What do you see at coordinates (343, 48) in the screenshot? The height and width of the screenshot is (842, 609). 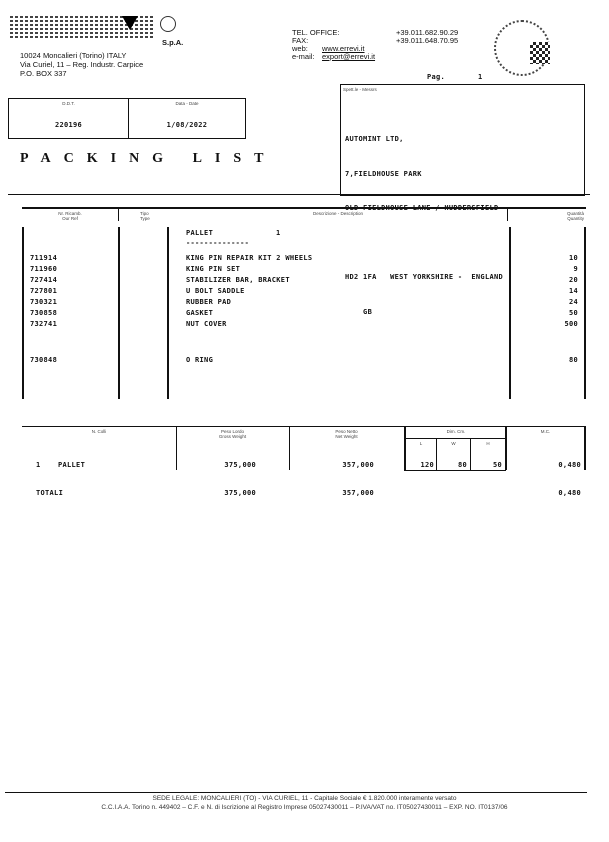 I see `web-link: www.errevi.it` at bounding box center [343, 48].